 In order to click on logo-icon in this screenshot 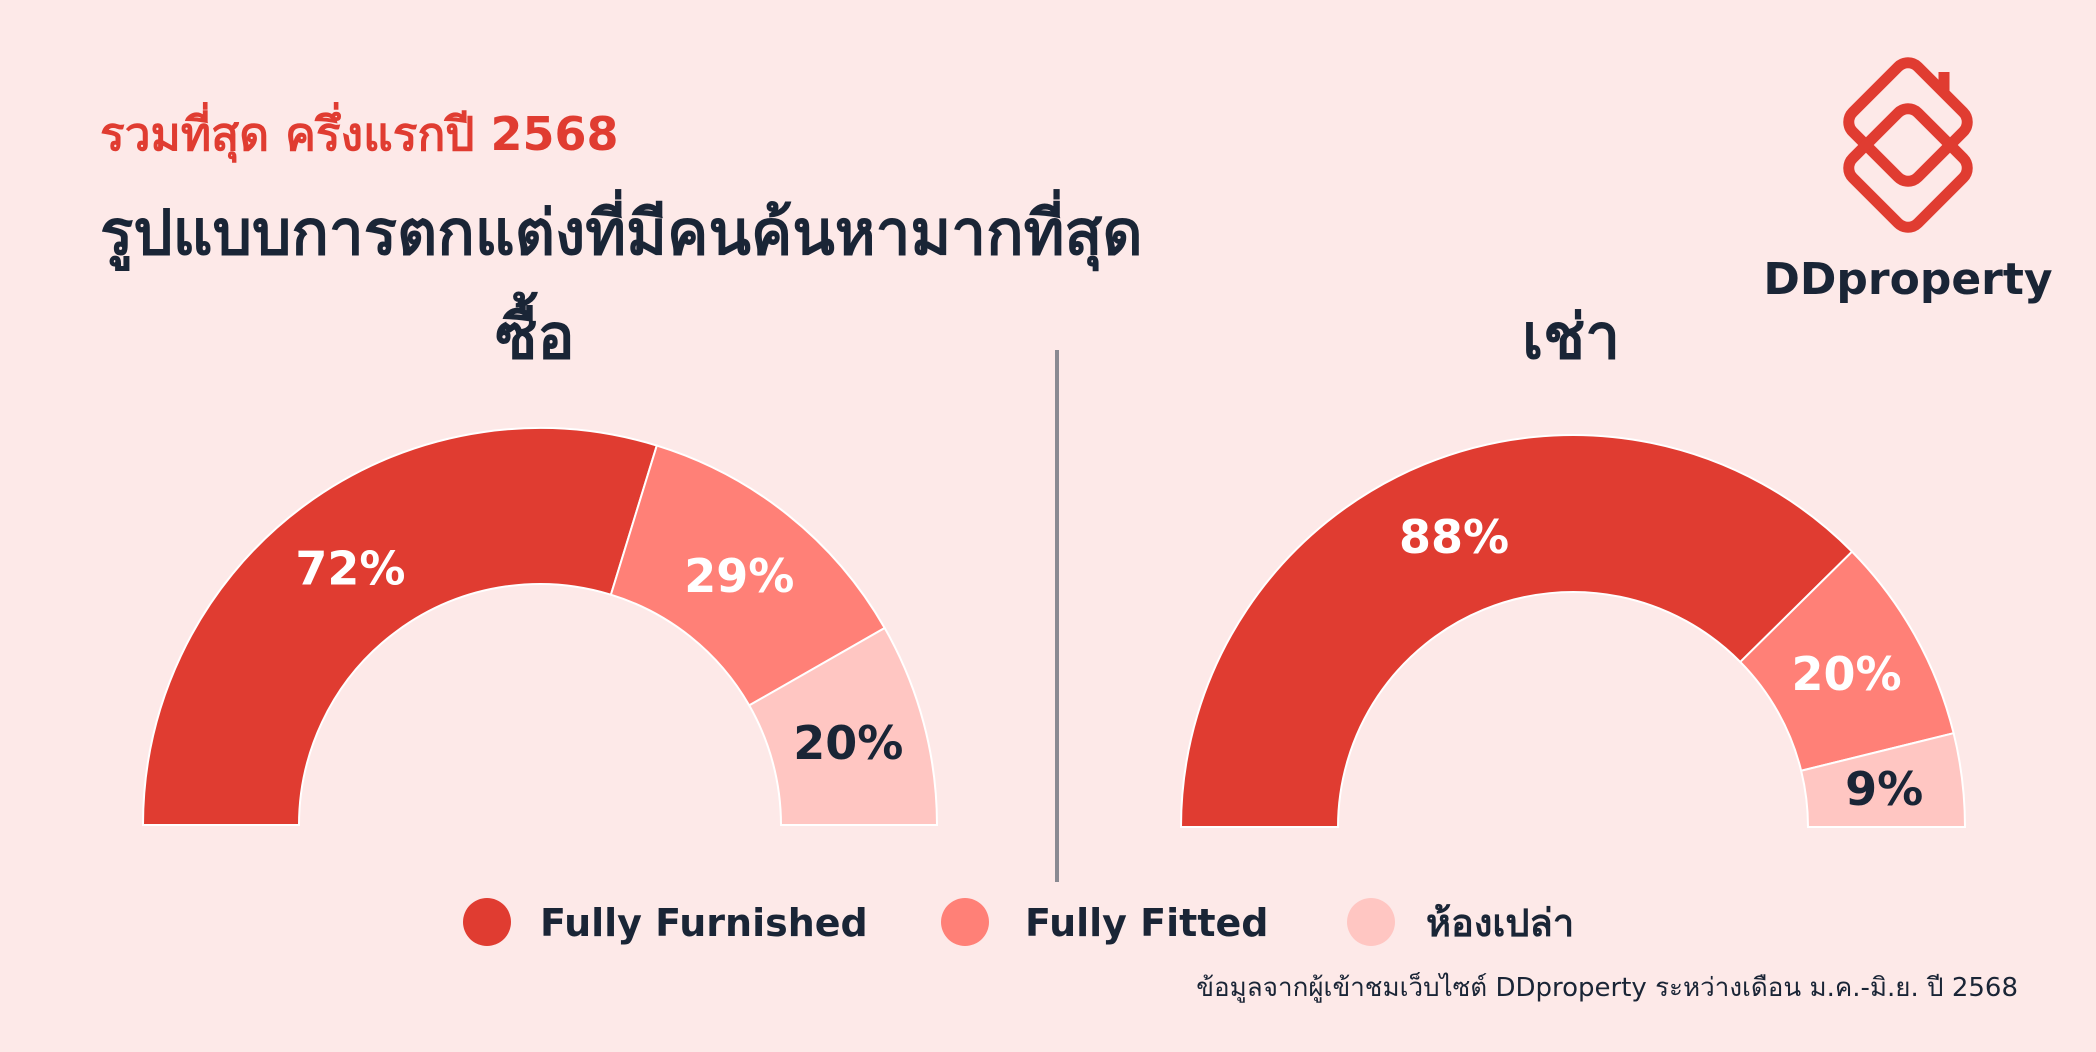, I will do `click(1908, 145)`.